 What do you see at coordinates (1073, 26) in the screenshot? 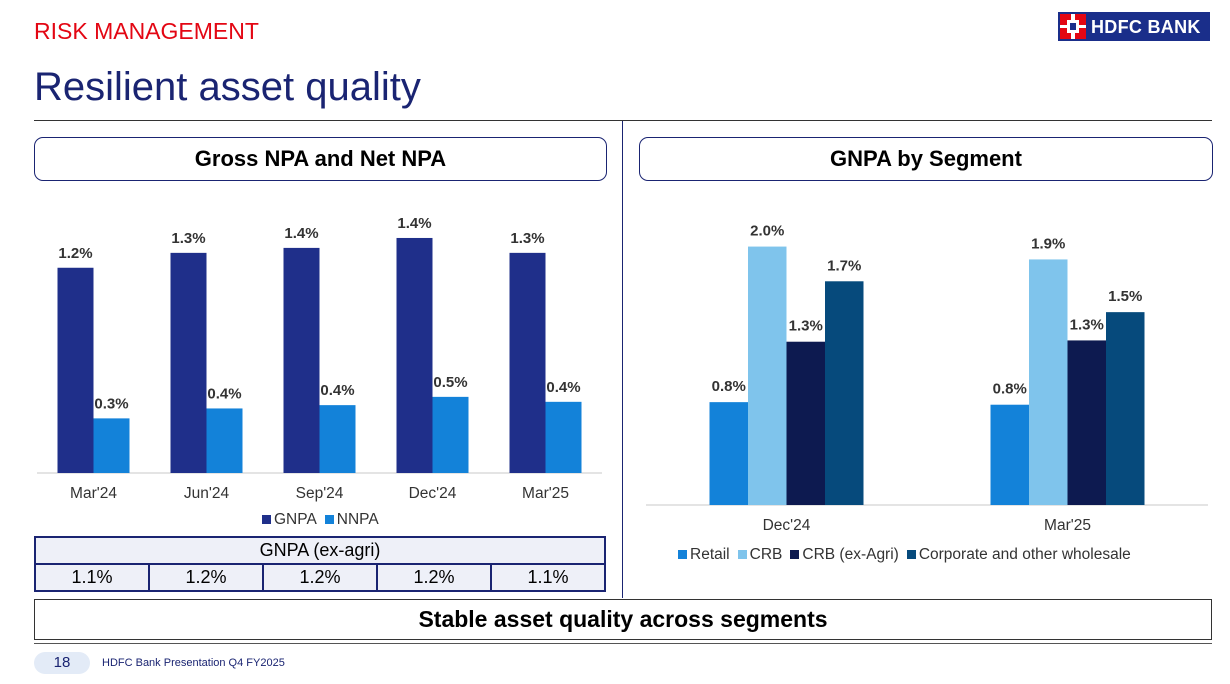
I see `hdfc-logo-mark-icon` at bounding box center [1073, 26].